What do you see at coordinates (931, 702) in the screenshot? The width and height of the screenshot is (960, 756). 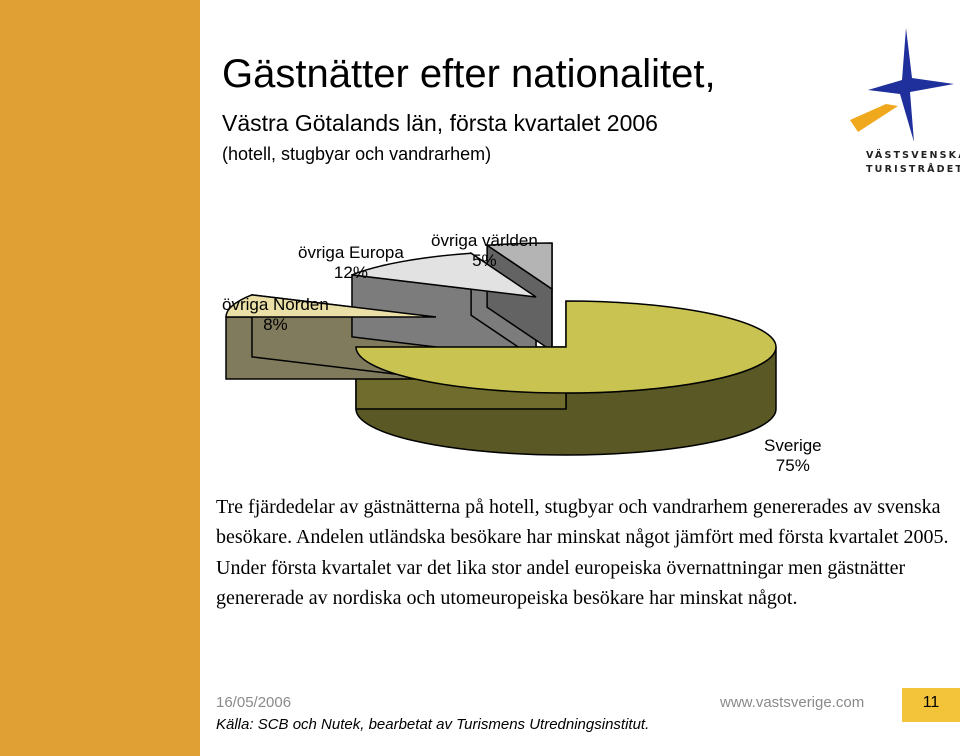 I see `page-number: 11` at bounding box center [931, 702].